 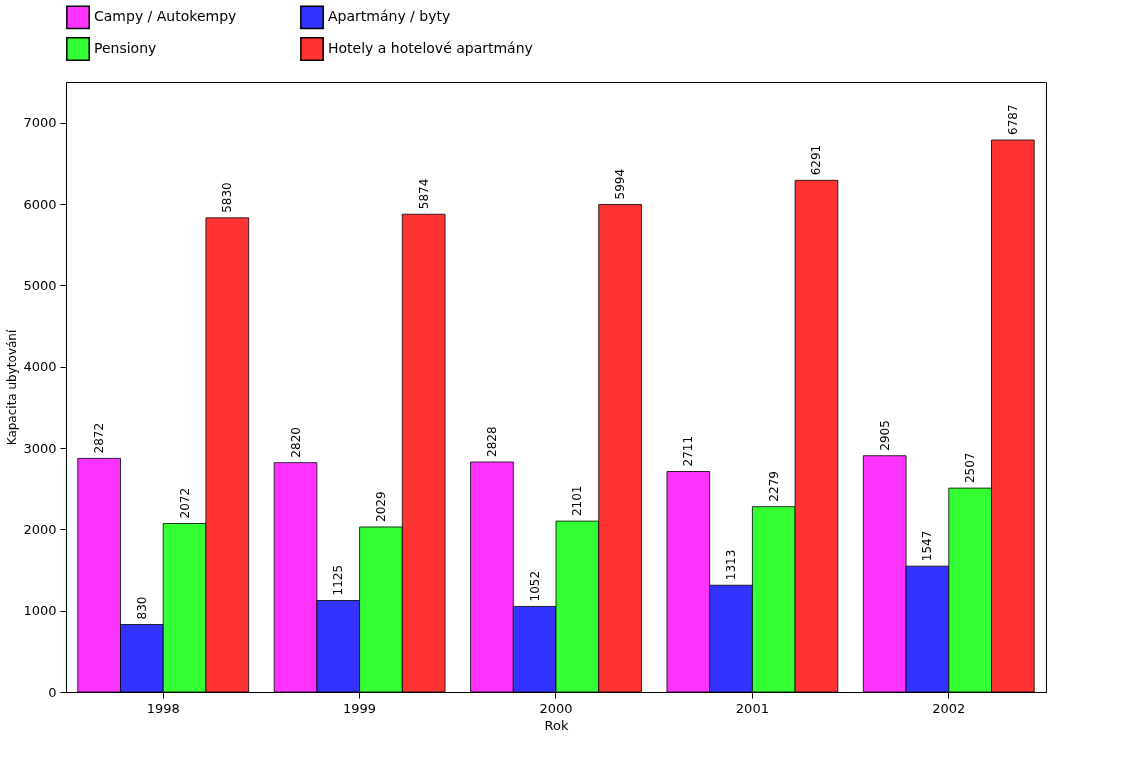 I want to click on data-label: 2820, so click(x=295, y=442).